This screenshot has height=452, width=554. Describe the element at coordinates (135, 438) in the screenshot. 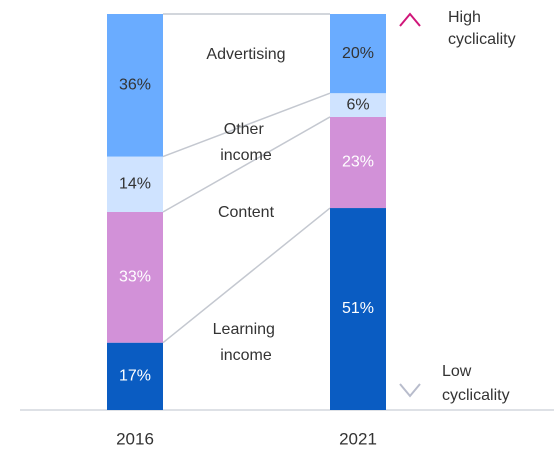

I see `x-tick-label: 2016` at that location.